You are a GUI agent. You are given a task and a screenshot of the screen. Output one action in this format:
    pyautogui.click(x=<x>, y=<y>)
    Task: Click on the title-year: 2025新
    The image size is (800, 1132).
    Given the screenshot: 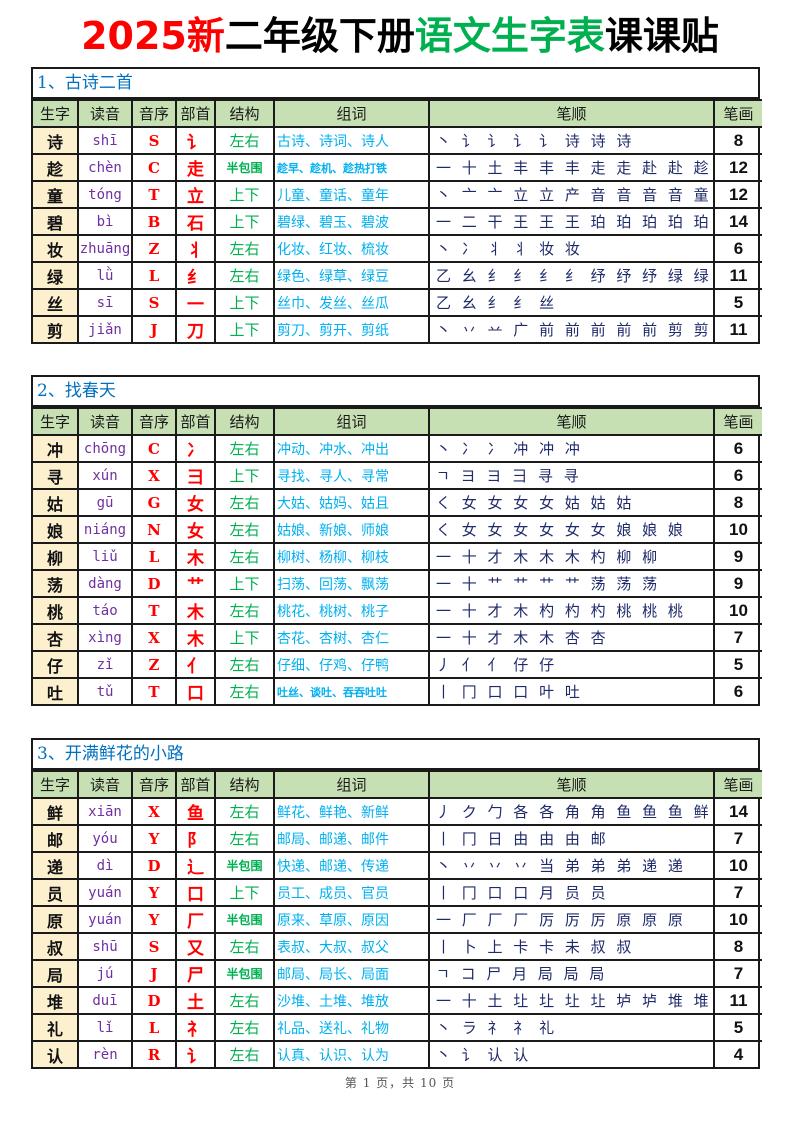 What is the action you would take?
    pyautogui.click(x=153, y=36)
    